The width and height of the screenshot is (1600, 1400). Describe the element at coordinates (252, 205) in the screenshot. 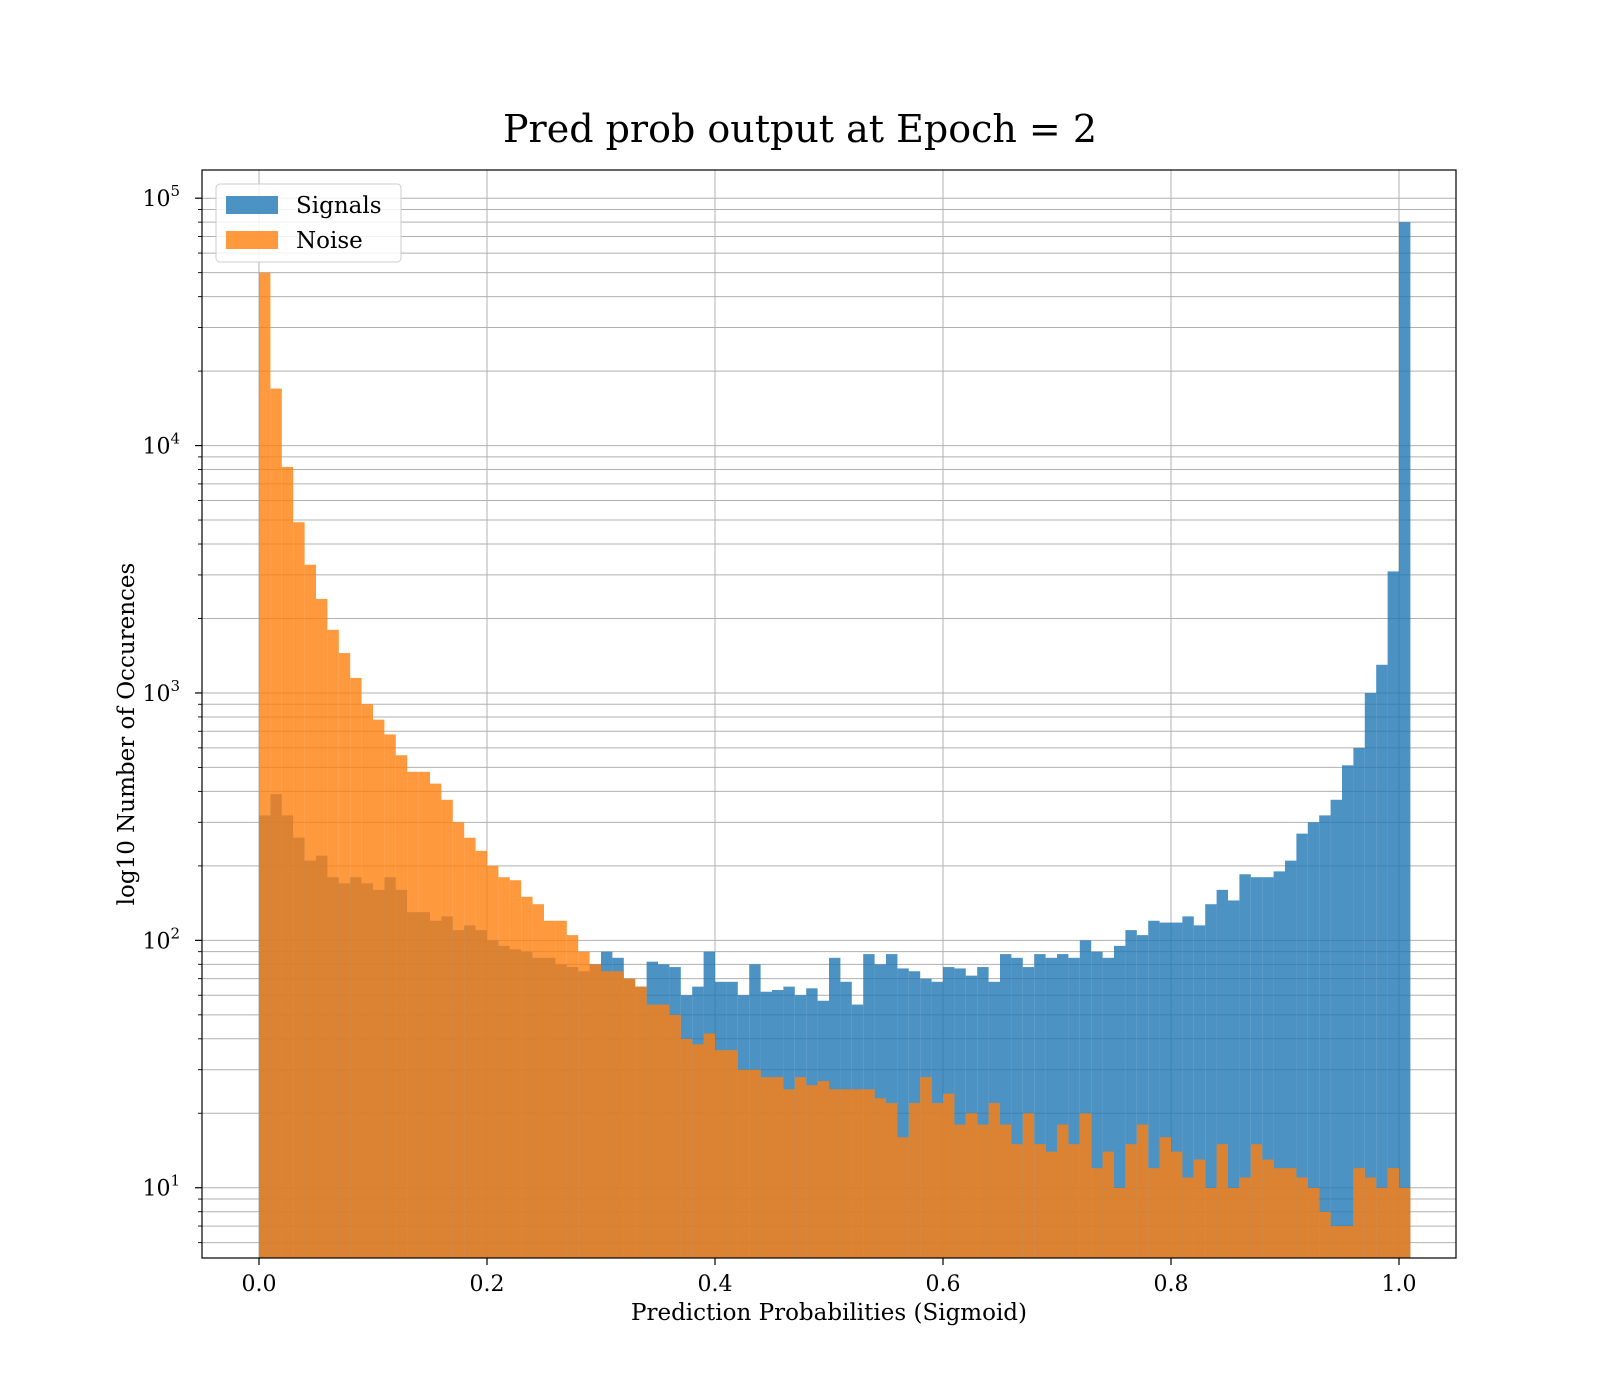

I see `signals-legend-swatch` at that location.